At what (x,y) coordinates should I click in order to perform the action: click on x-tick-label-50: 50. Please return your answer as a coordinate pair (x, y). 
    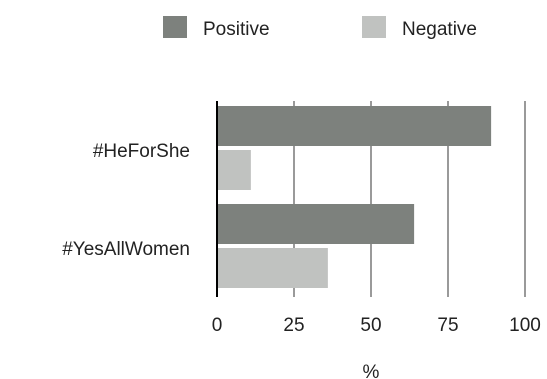
    Looking at the image, I should click on (370, 325).